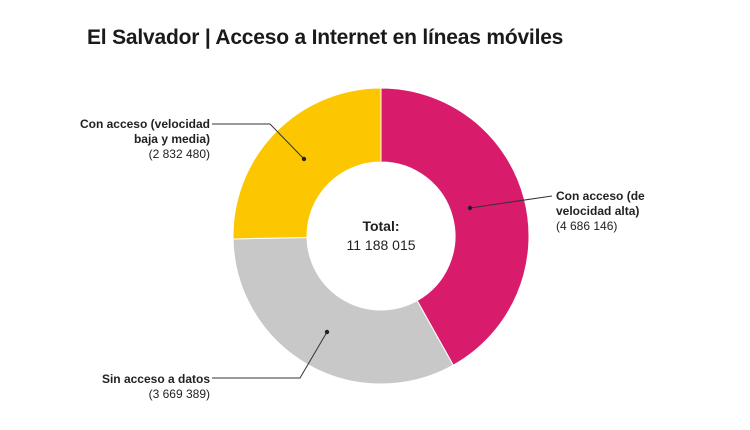  What do you see at coordinates (380, 226) in the screenshot?
I see `total-label: Total:` at bounding box center [380, 226].